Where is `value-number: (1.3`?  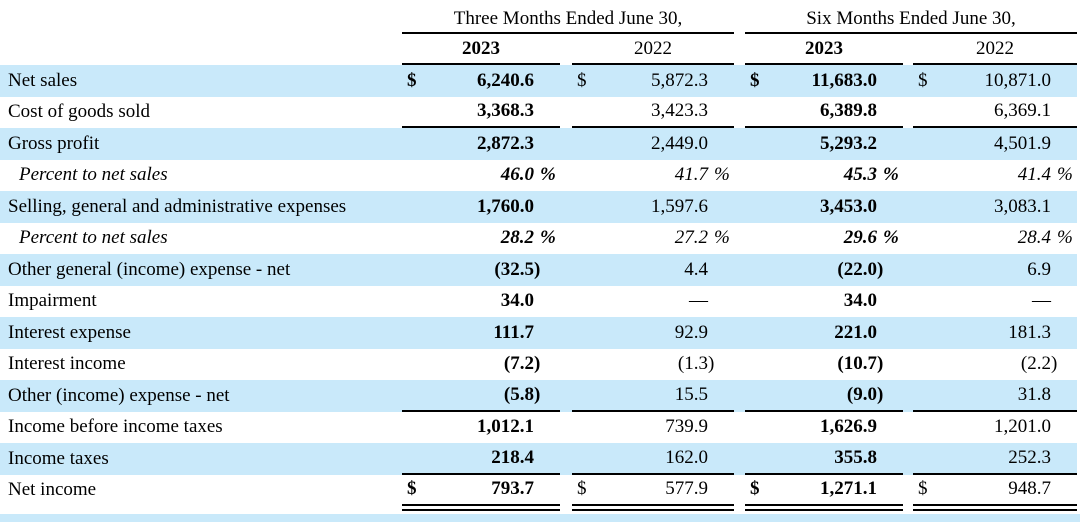
value-number: (1.3 is located at coordinates (692, 364).